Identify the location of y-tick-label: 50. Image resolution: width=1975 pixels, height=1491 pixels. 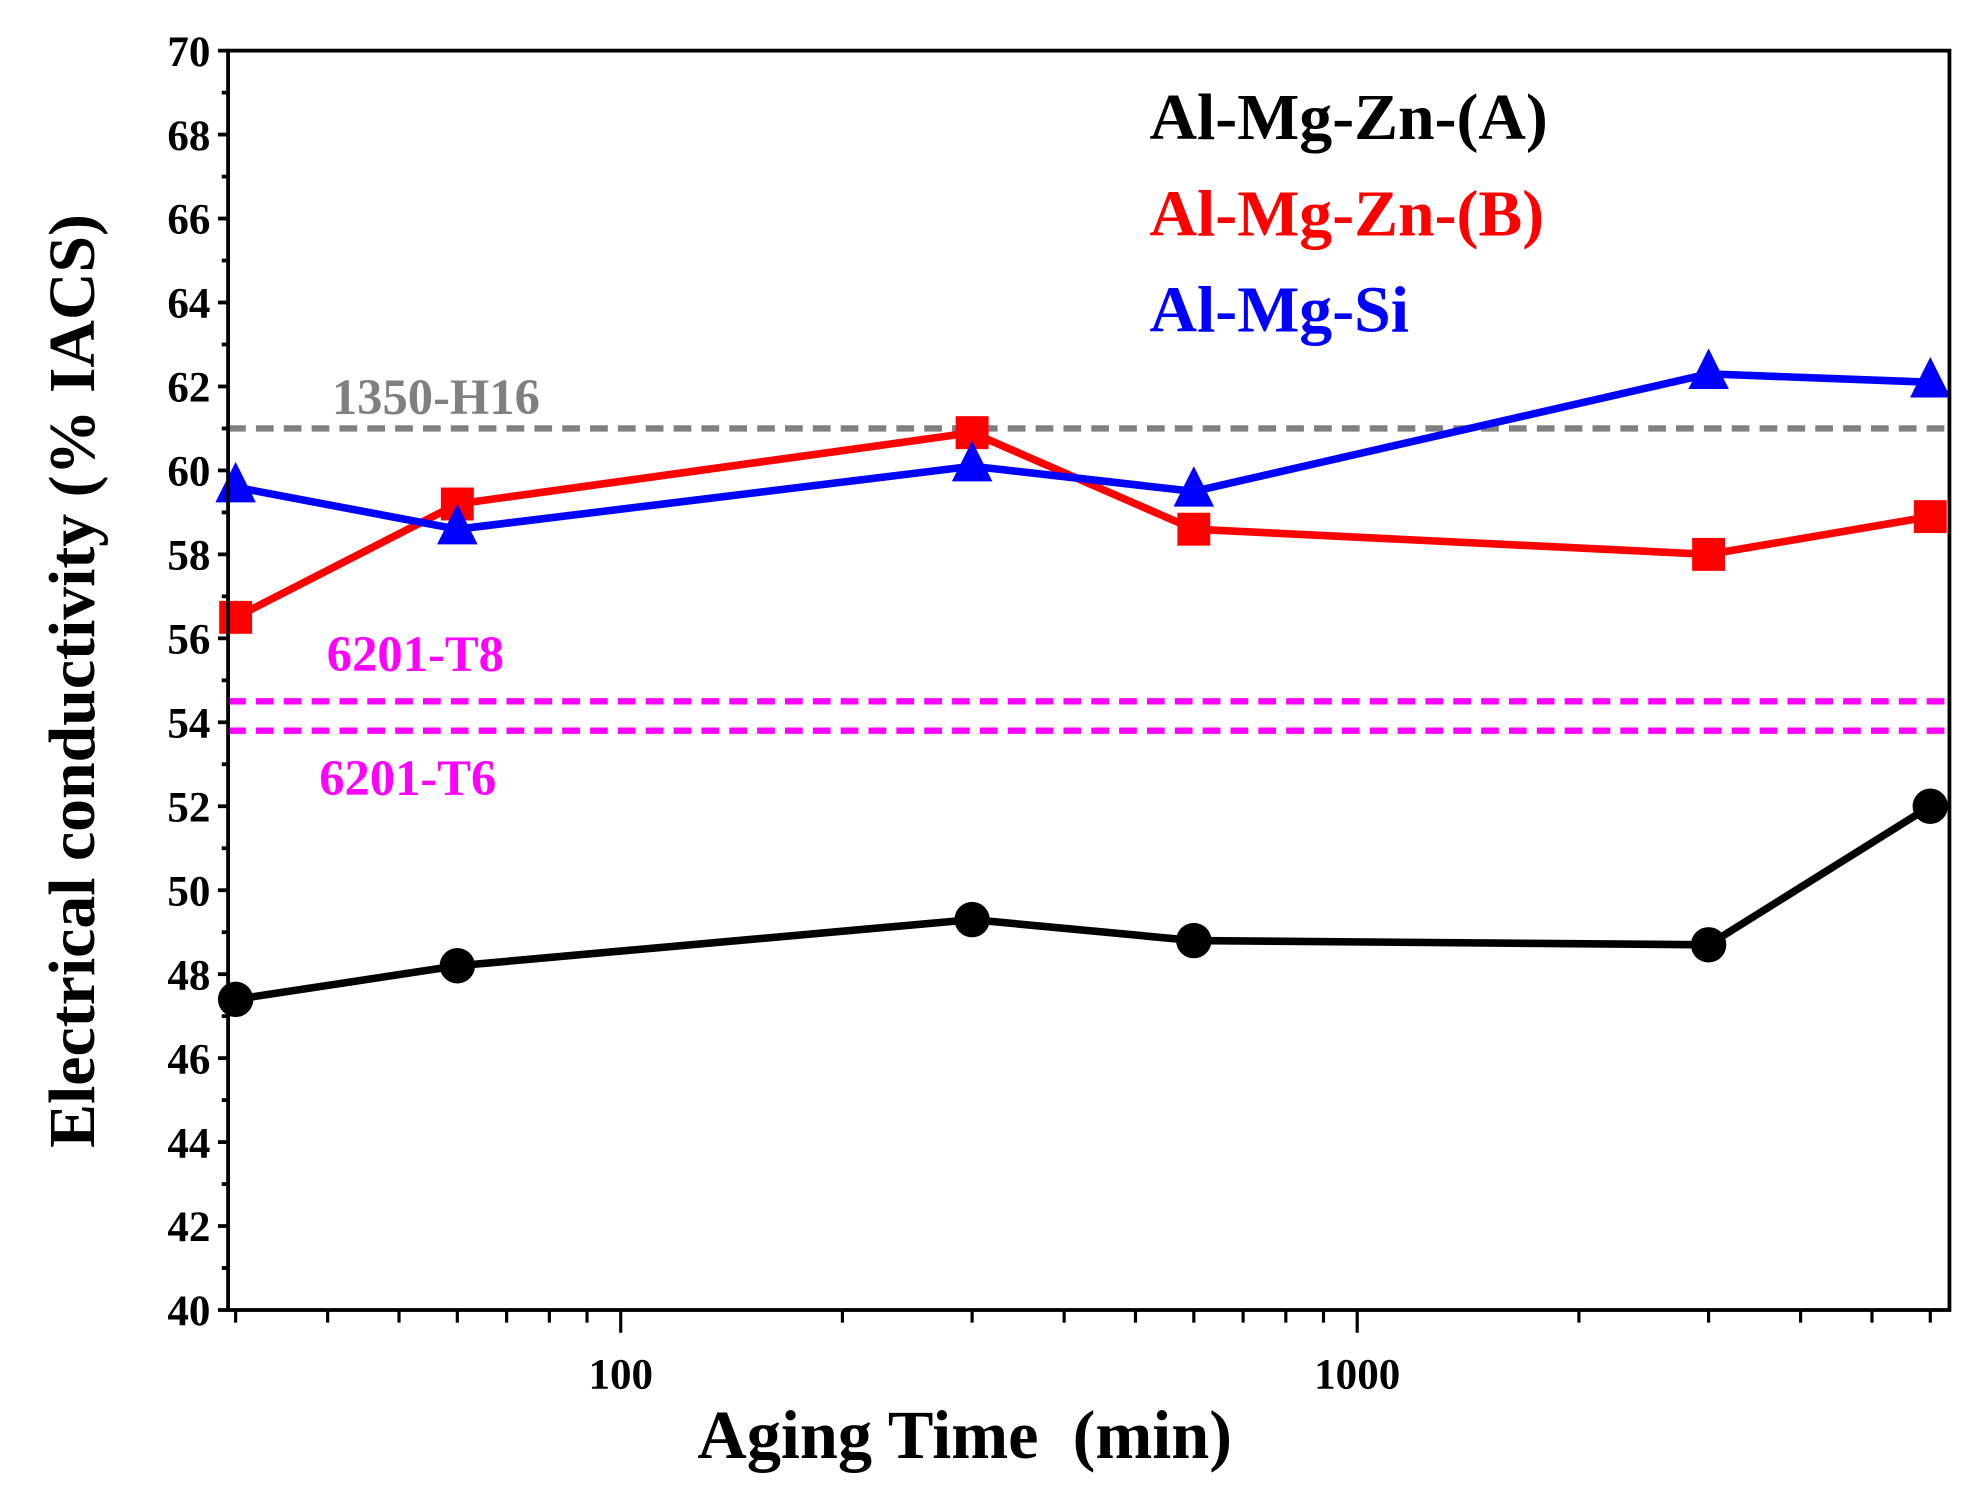
(188, 891).